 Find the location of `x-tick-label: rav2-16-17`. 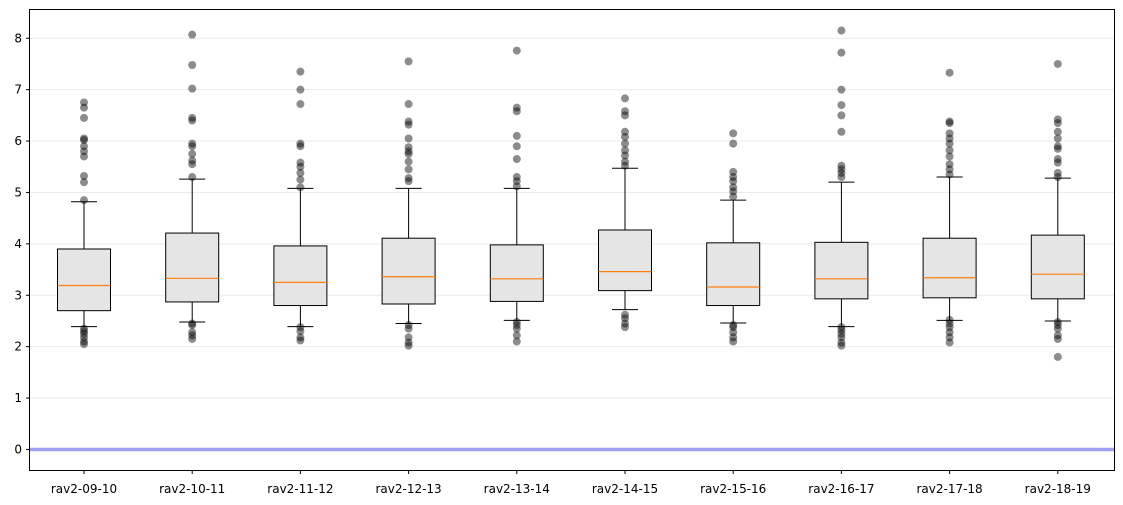

x-tick-label: rav2-16-17 is located at coordinates (841, 489).